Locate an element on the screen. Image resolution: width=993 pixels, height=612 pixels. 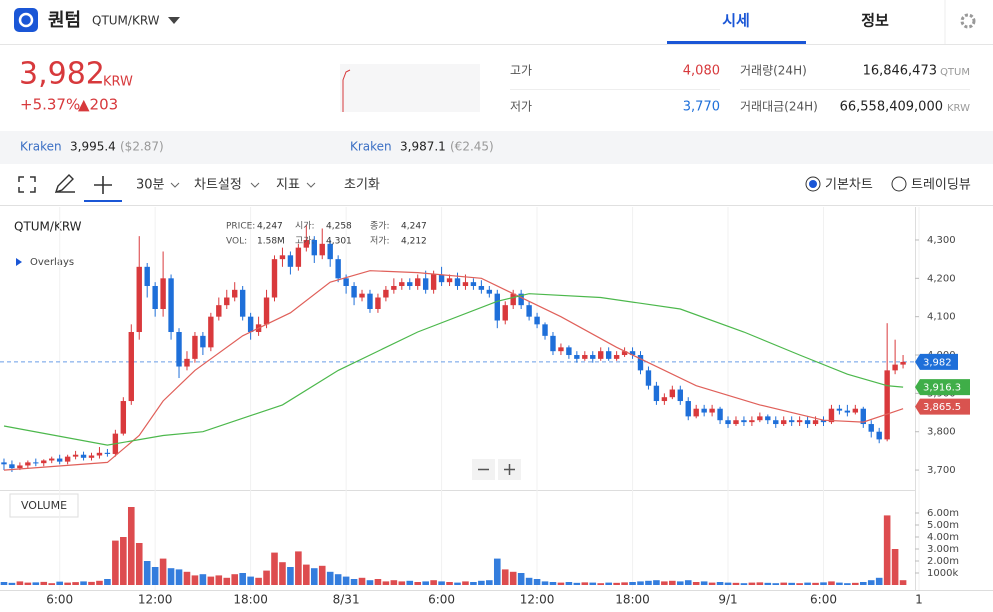
y-tick-label: 2.00m is located at coordinates (943, 561).